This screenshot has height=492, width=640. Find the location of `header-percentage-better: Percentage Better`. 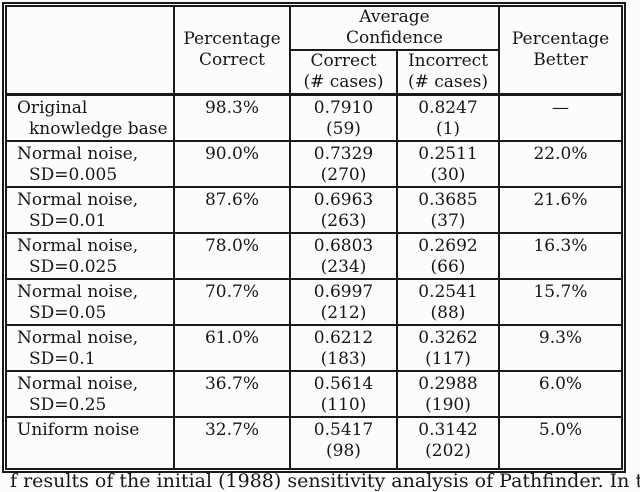

header-percentage-better: Percentage Better is located at coordinates (560, 50).